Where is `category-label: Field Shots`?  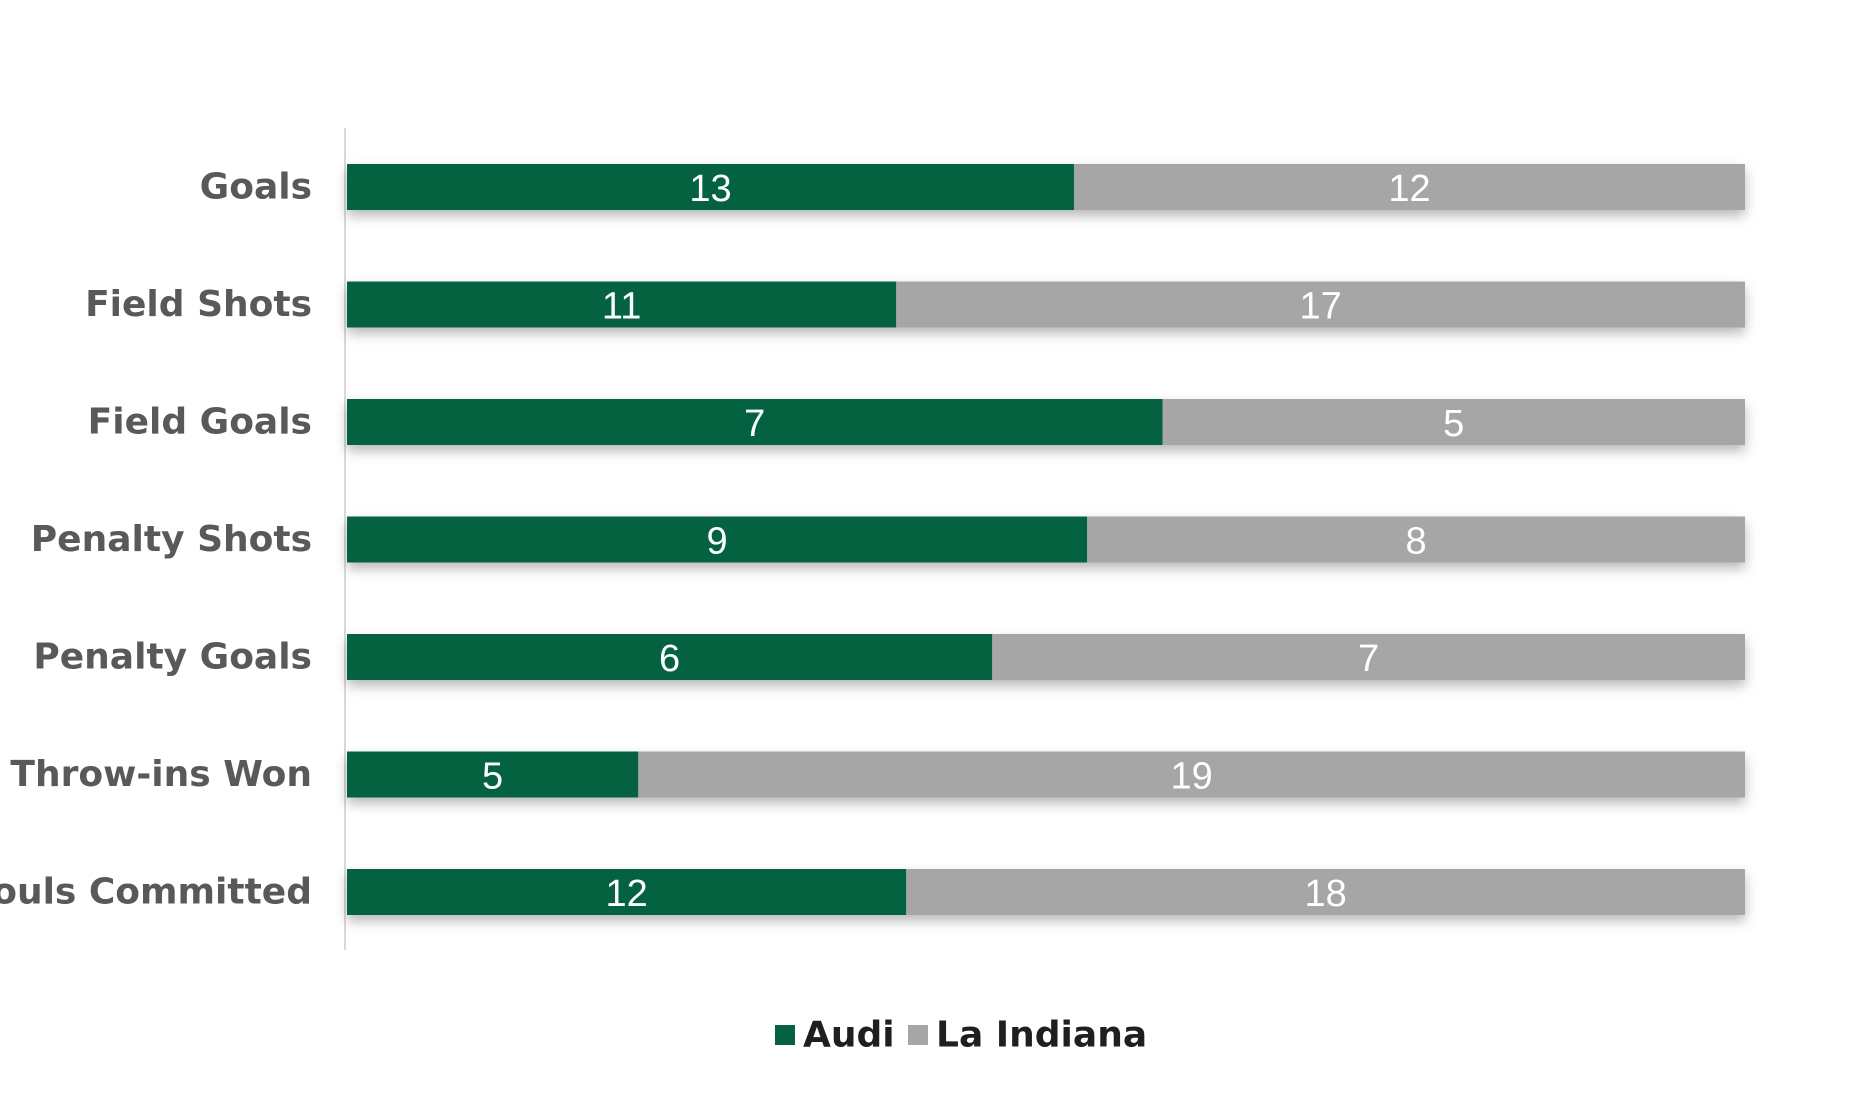 category-label: Field Shots is located at coordinates (198, 304).